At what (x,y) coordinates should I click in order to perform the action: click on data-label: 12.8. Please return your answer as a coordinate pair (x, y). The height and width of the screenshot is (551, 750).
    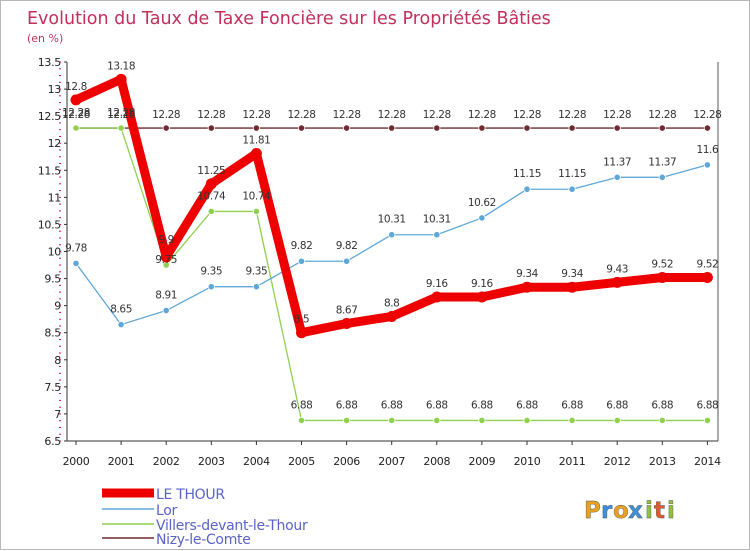
    Looking at the image, I should click on (76, 87).